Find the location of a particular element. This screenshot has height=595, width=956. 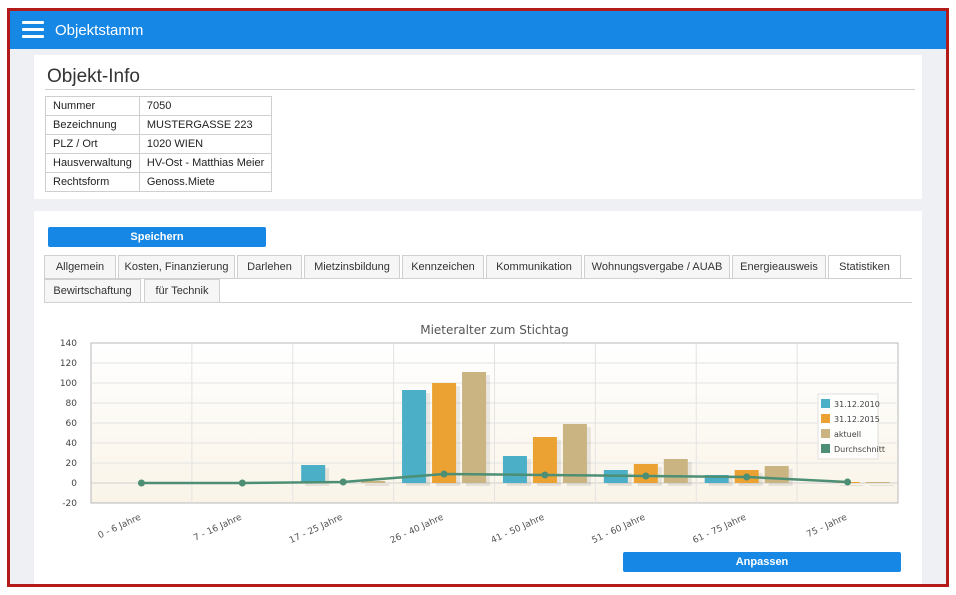

table-row: Rechtsform Genoss.Miete is located at coordinates (159, 182).